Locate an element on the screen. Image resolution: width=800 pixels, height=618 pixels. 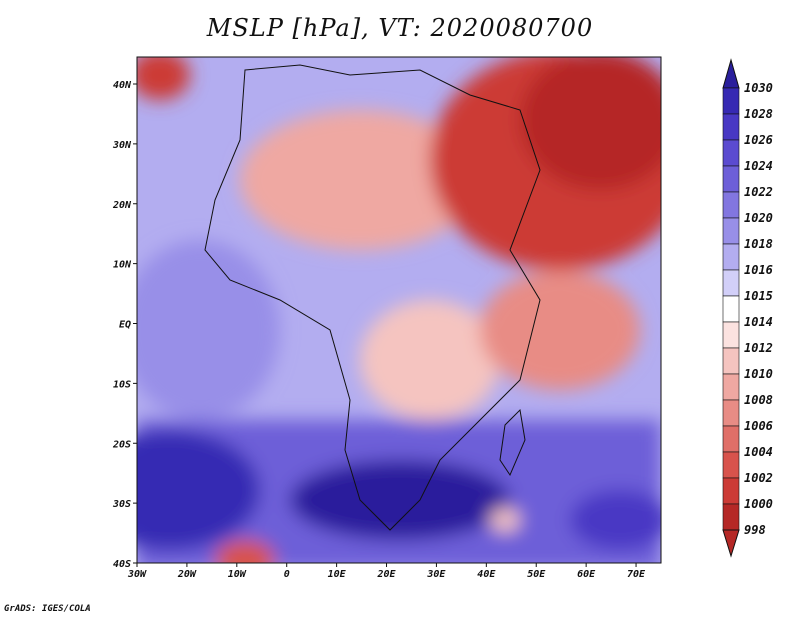
x-tick-label: 10E is located at coordinates (337, 574).